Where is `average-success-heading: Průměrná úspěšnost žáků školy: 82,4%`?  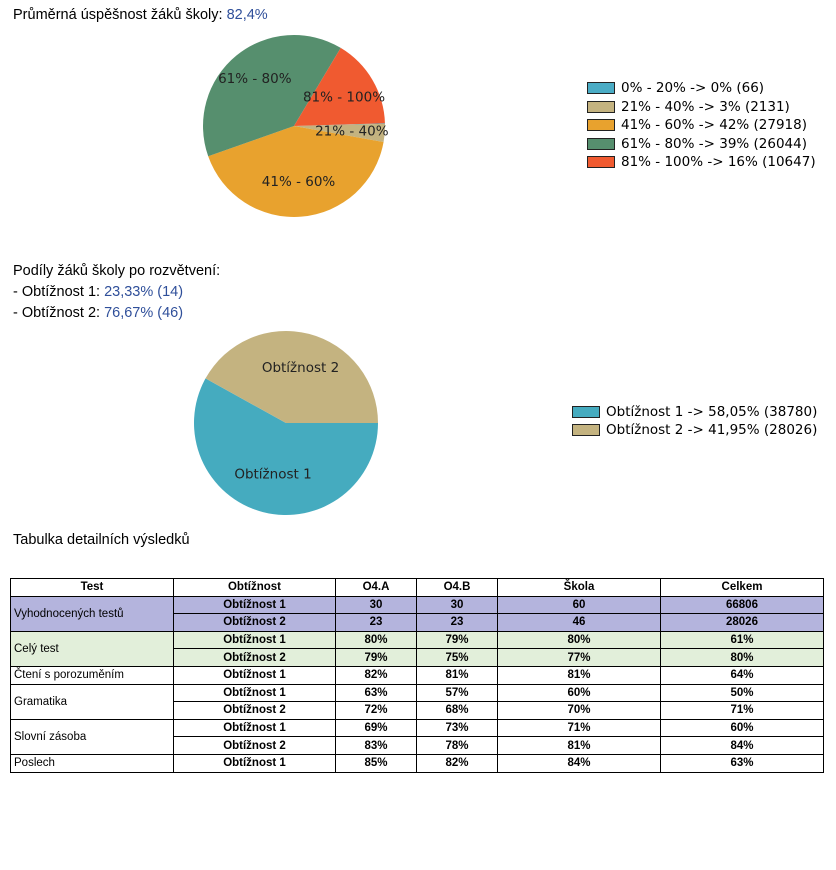
average-success-heading: Průměrná úspěšnost žáků školy: 82,4% is located at coordinates (140, 15).